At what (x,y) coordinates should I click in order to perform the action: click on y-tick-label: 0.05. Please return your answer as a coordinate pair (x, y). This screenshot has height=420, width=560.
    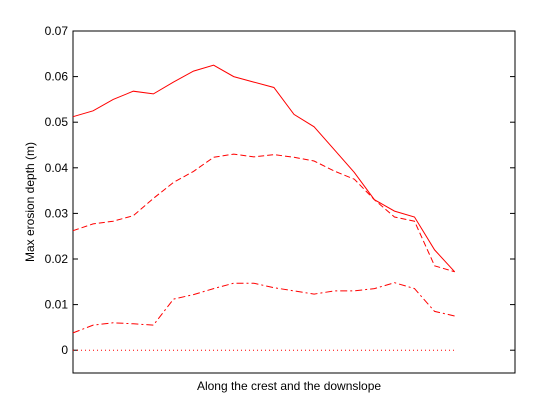
    Looking at the image, I should click on (57, 122).